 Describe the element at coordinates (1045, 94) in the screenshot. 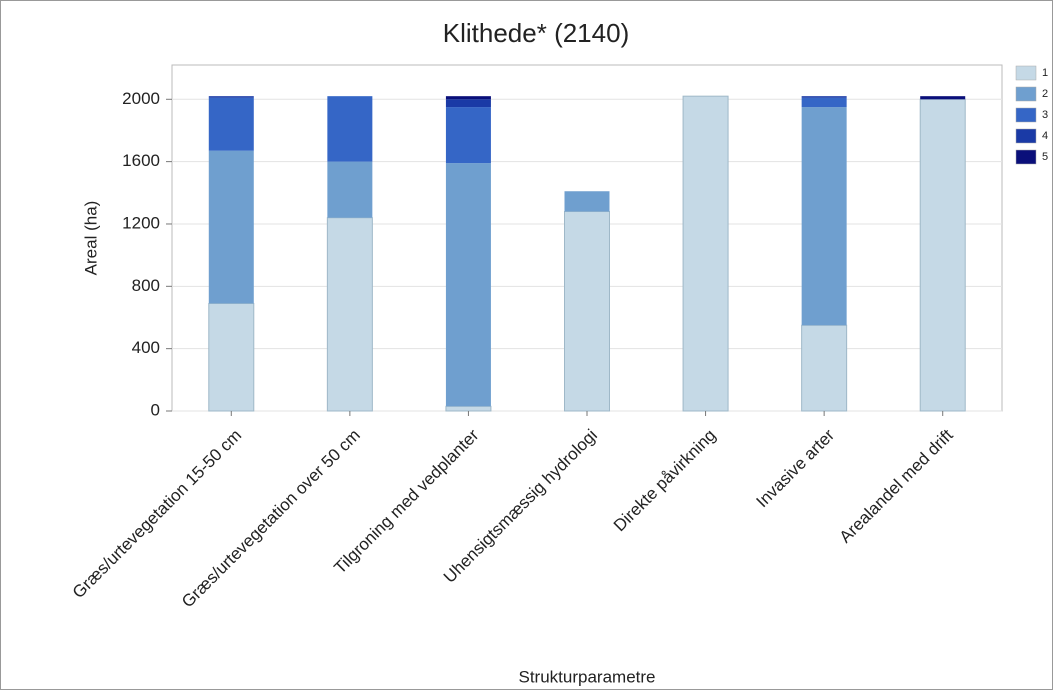

I see `legend-label: 2` at that location.